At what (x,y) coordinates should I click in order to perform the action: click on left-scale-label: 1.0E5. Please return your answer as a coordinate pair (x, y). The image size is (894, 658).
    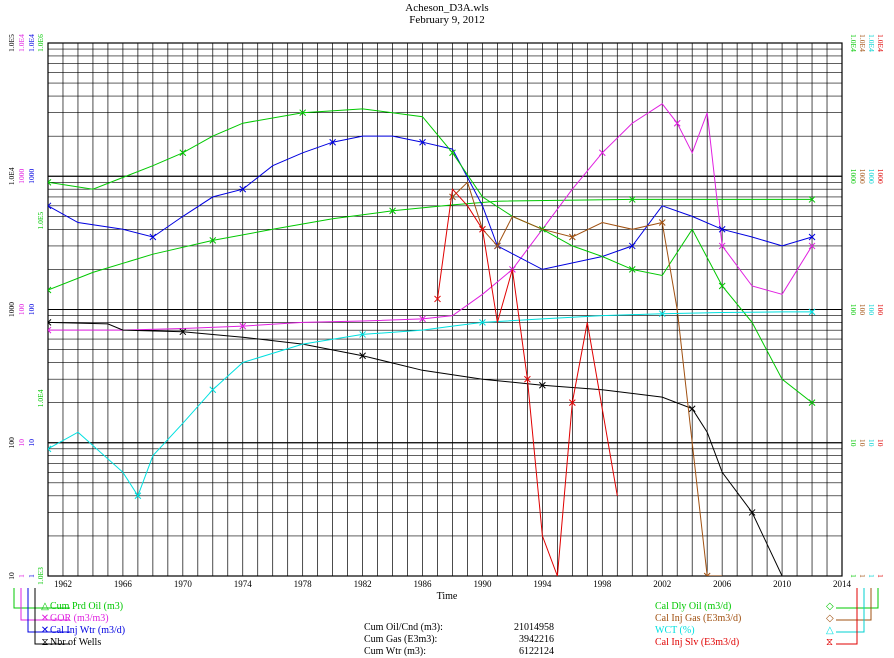
    Looking at the image, I should click on (40, 221).